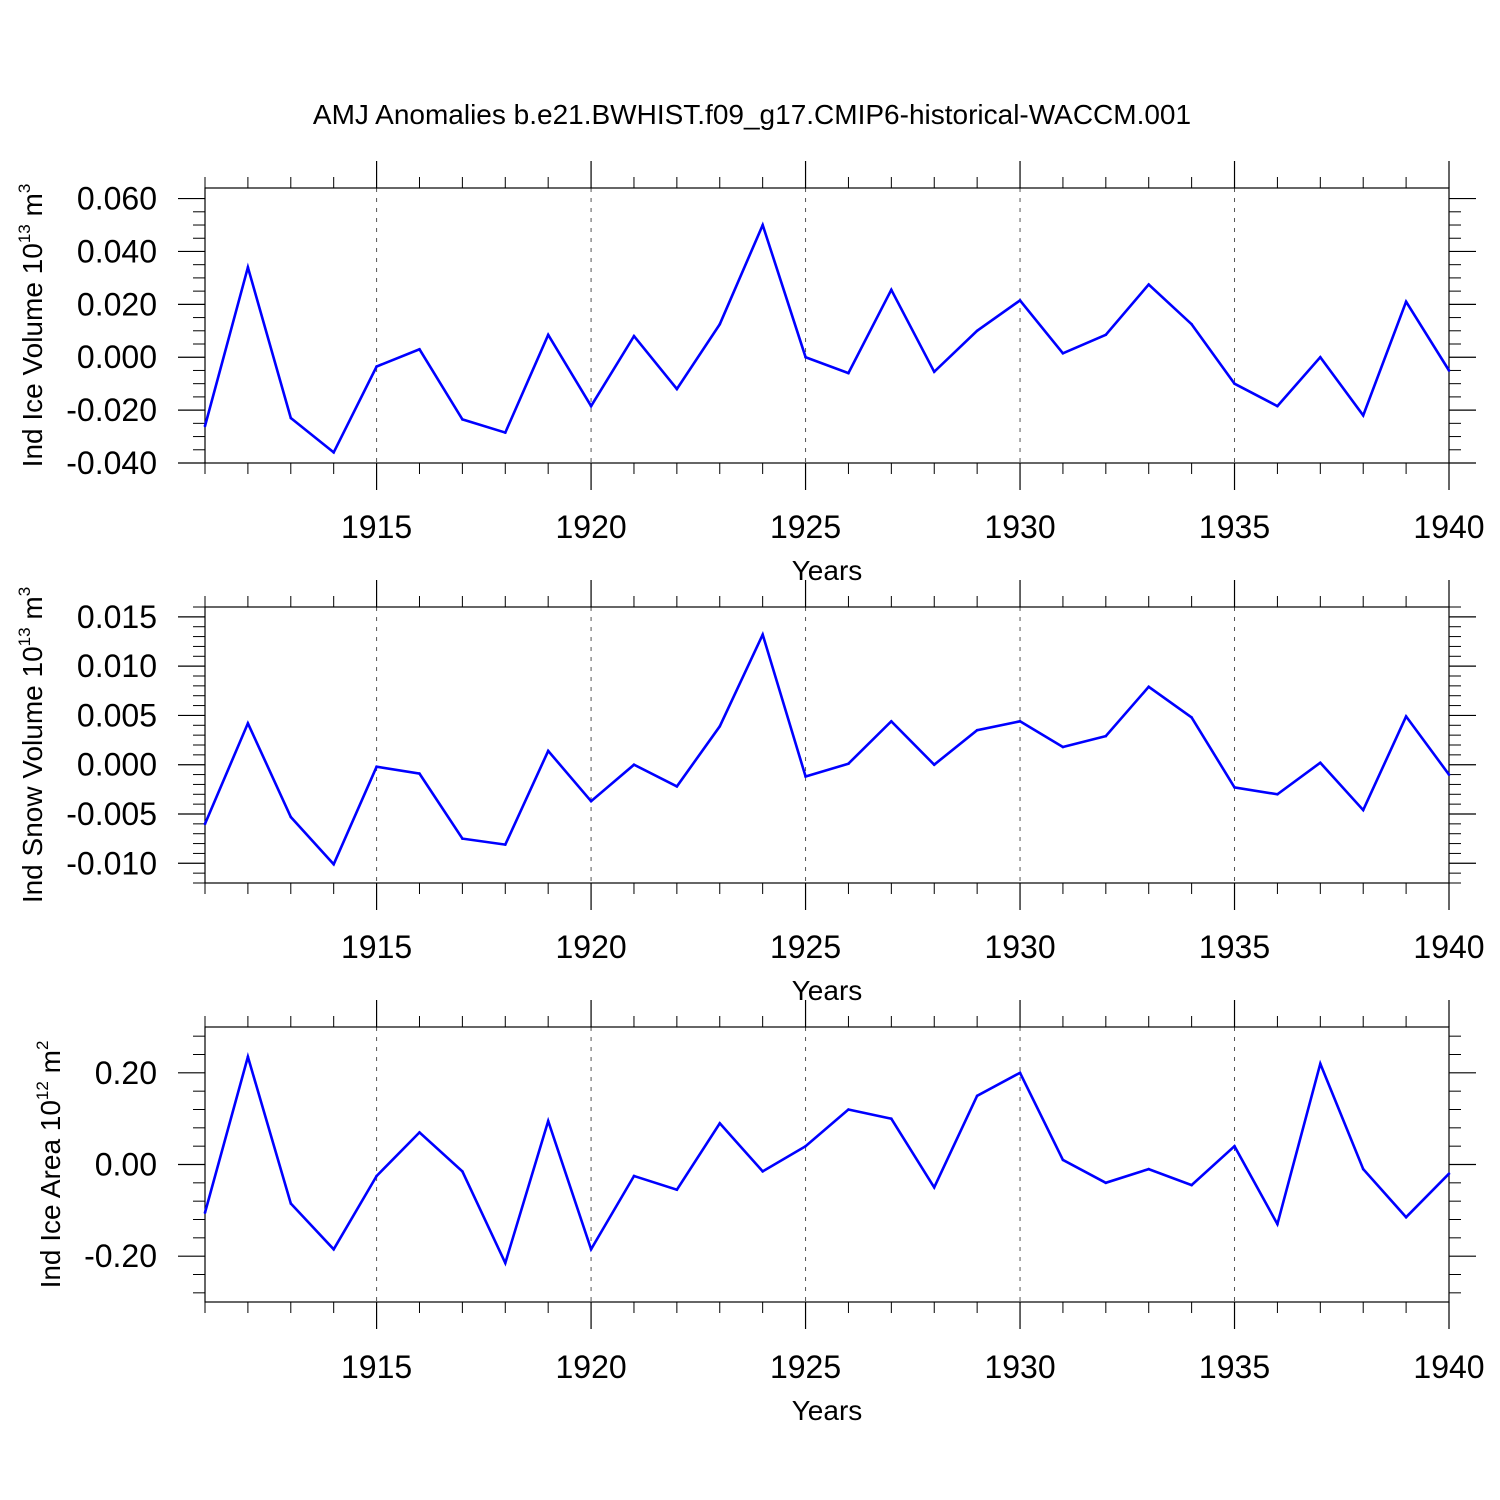 The image size is (1500, 1500). What do you see at coordinates (32, 774) in the screenshot?
I see `y-axis-label-part: Ind Snow Volume 10` at bounding box center [32, 774].